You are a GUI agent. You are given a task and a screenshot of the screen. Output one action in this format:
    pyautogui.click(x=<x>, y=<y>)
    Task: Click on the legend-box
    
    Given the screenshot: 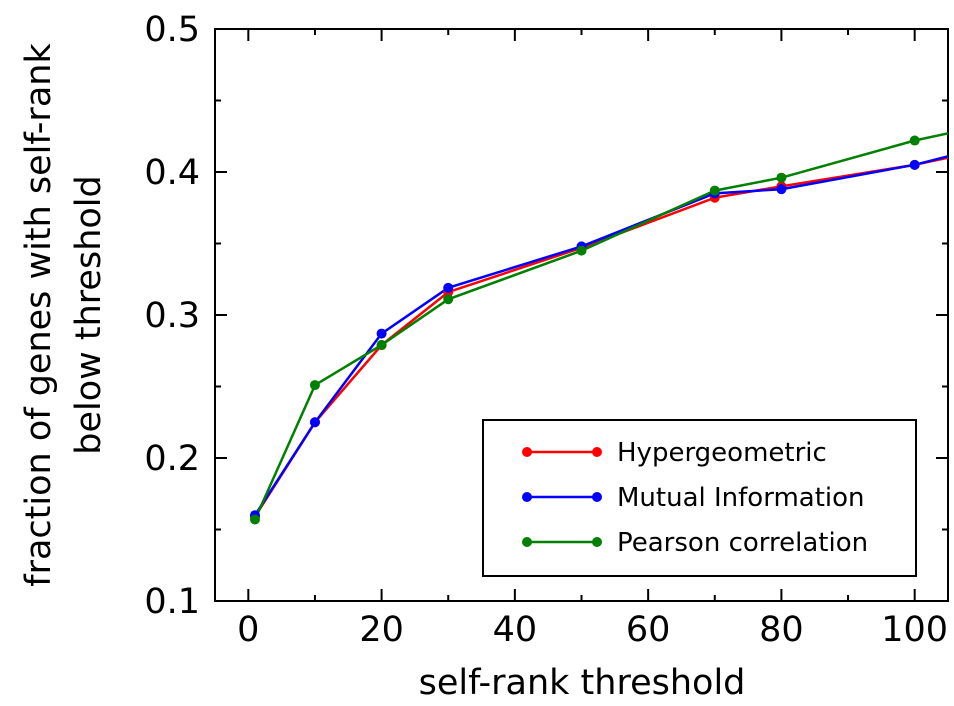 What is the action you would take?
    pyautogui.click(x=699, y=498)
    